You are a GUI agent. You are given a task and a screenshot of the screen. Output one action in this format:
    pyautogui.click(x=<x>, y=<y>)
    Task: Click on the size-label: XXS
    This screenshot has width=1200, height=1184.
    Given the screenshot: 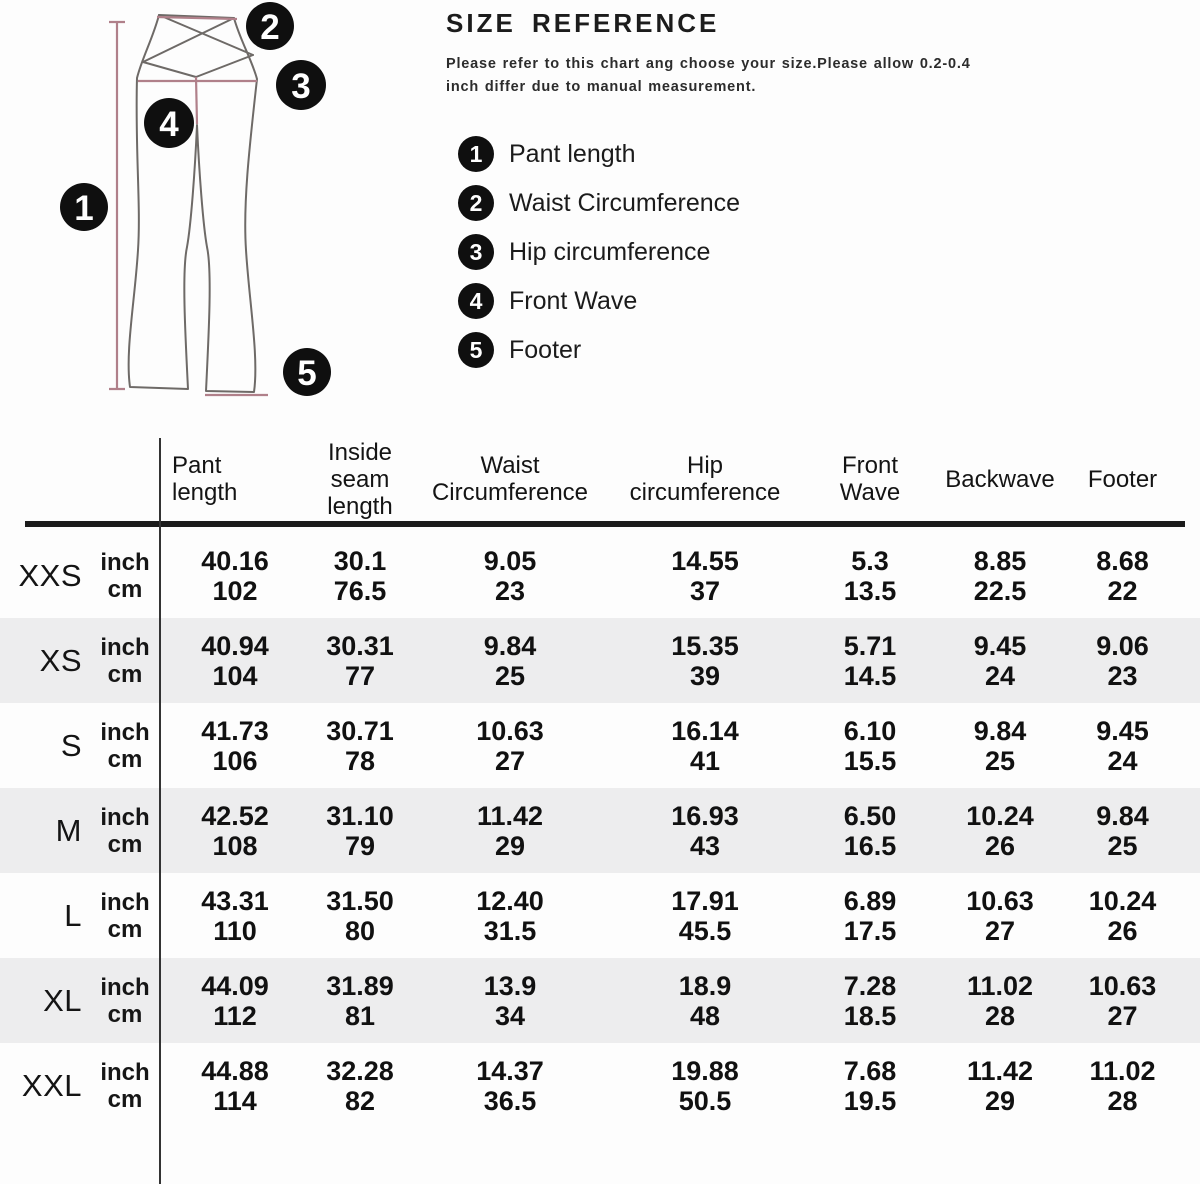 What is the action you would take?
    pyautogui.click(x=50, y=575)
    